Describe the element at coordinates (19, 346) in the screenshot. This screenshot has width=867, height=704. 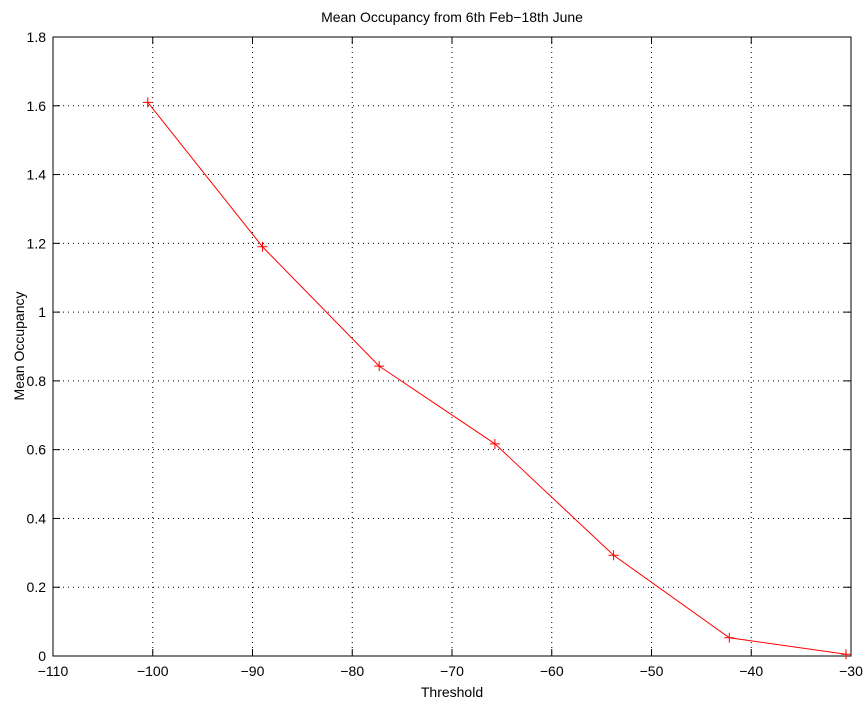
I see `y-axis-label: Mean Occupancy` at that location.